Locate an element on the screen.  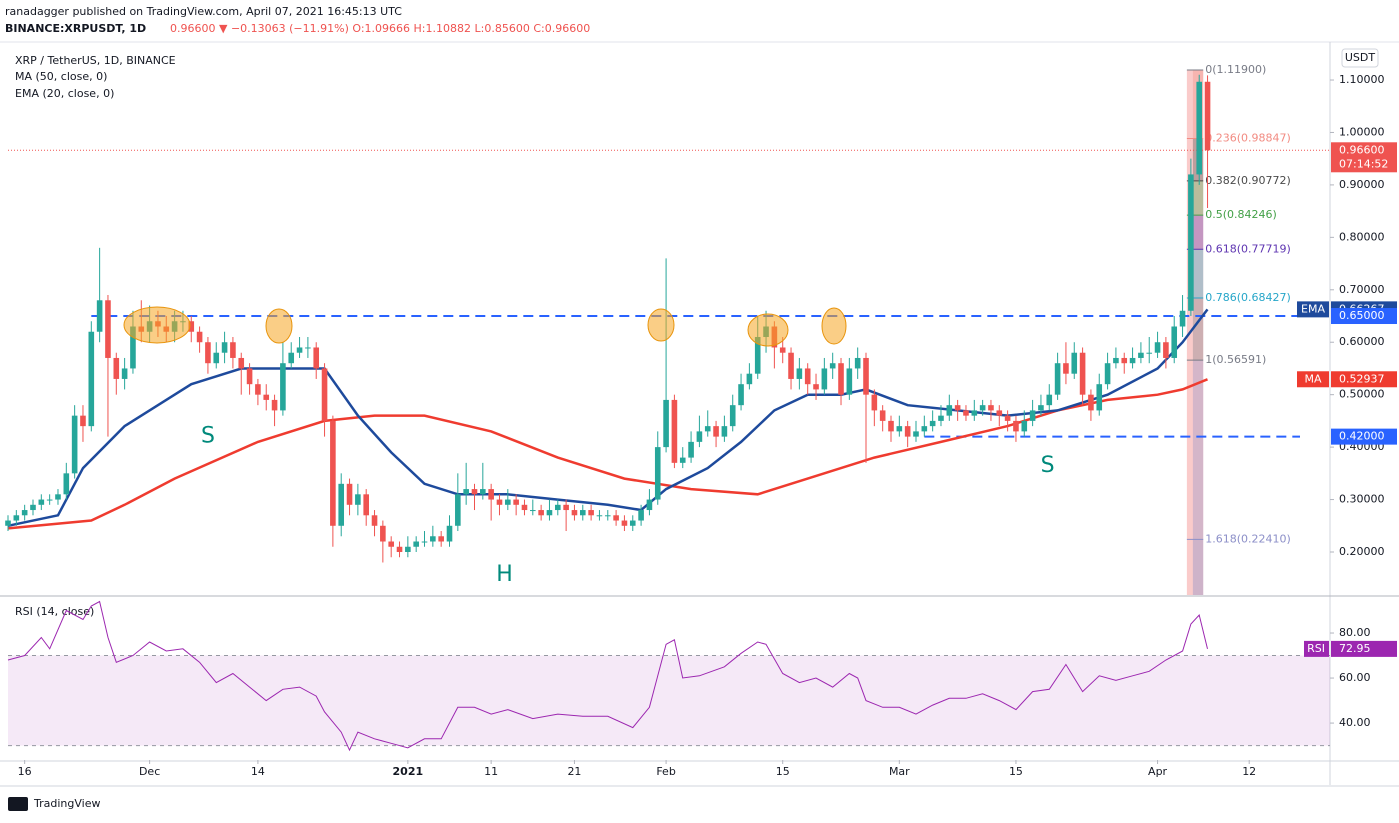
fib-label: 0.382(0.90772) is located at coordinates (1248, 180).